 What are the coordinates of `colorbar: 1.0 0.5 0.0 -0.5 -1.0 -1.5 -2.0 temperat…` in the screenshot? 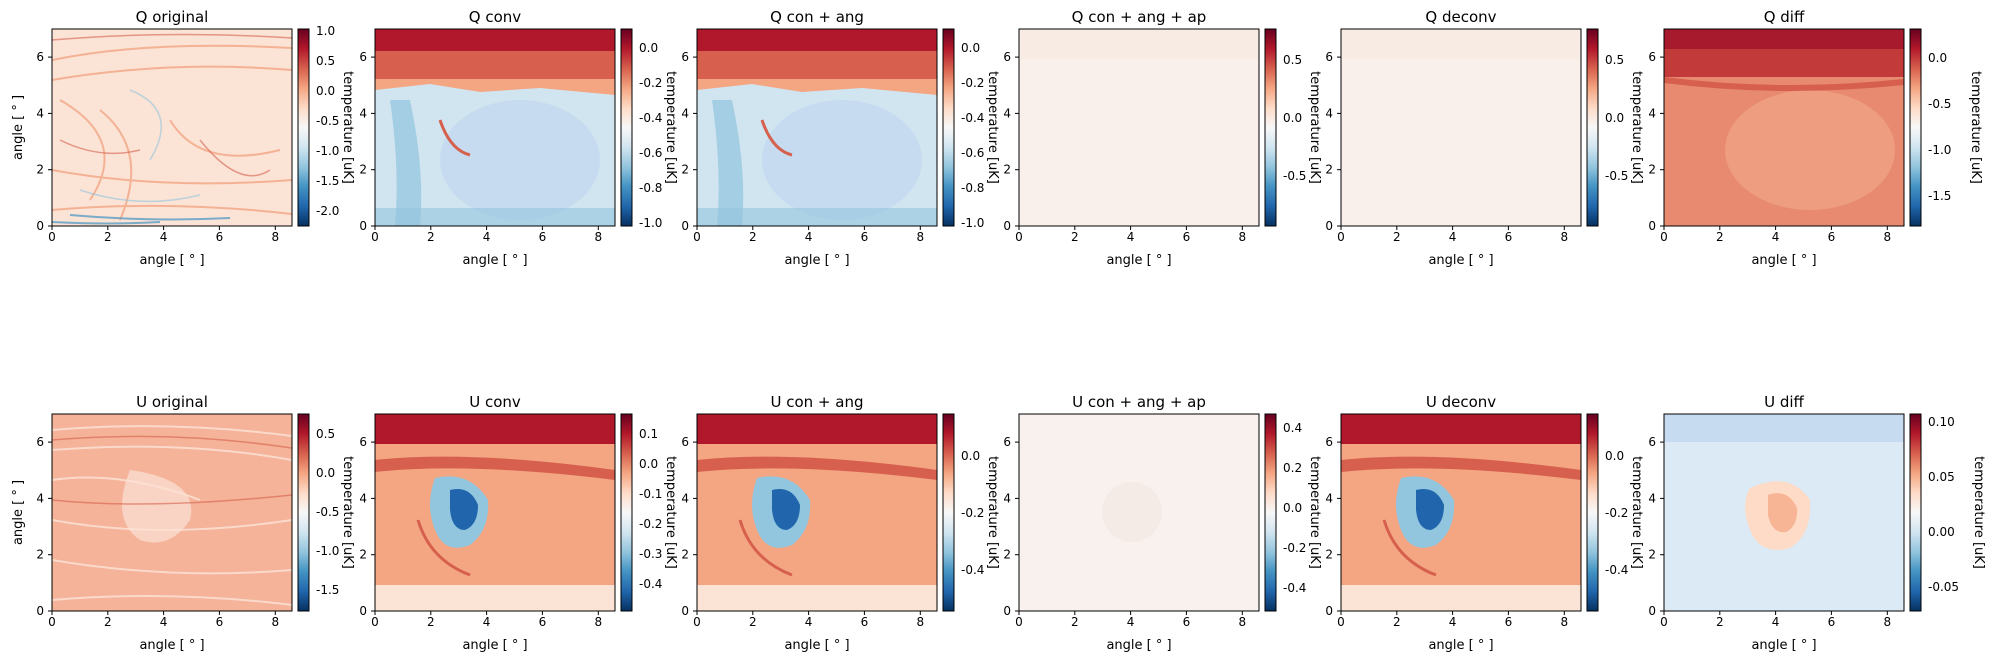 It's located at (326, 125).